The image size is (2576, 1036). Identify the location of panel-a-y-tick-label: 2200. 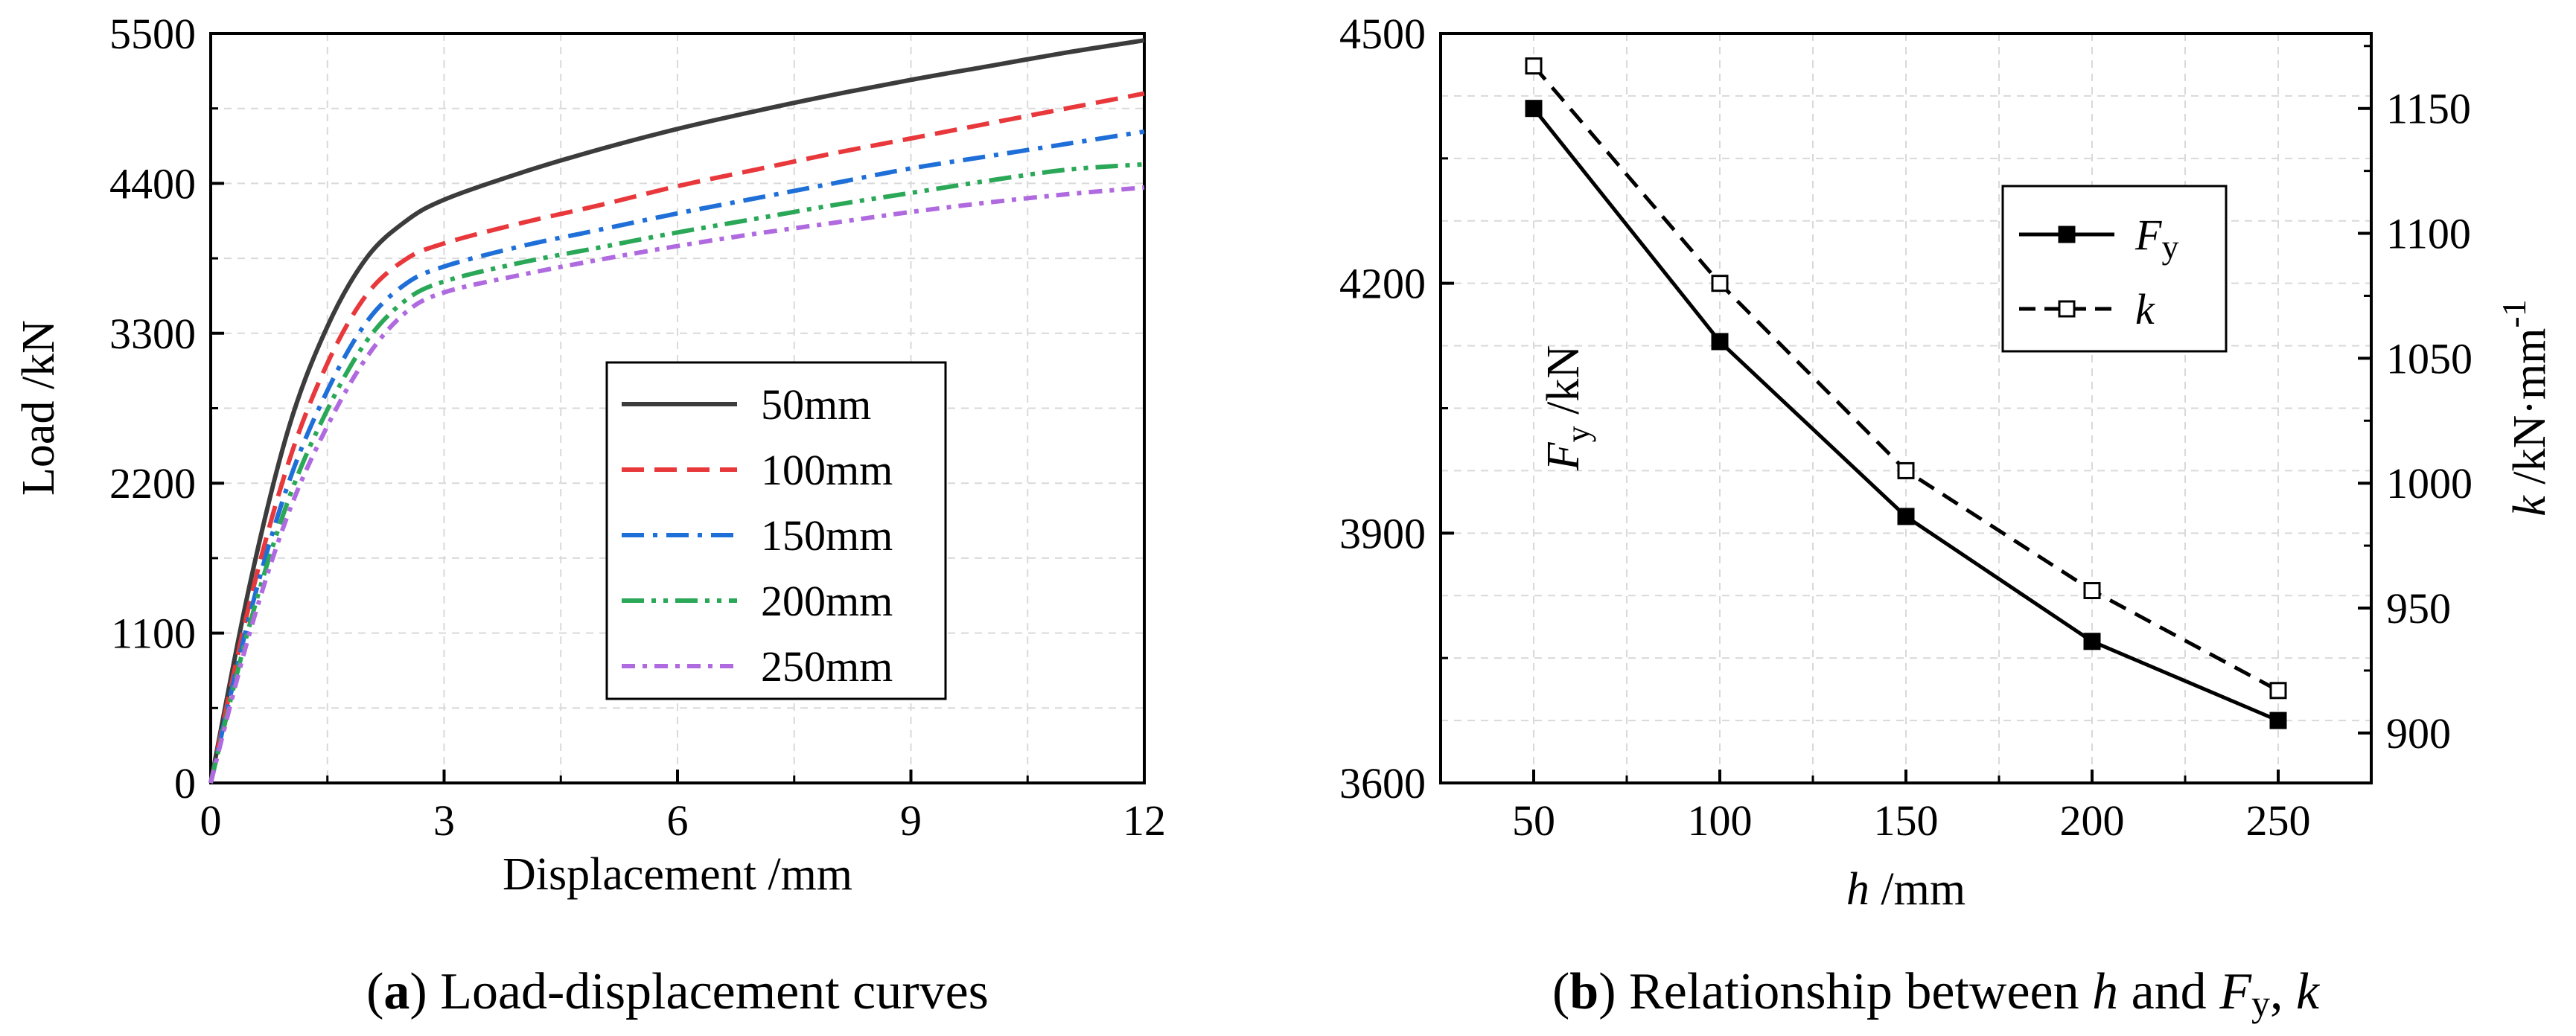
(152, 483).